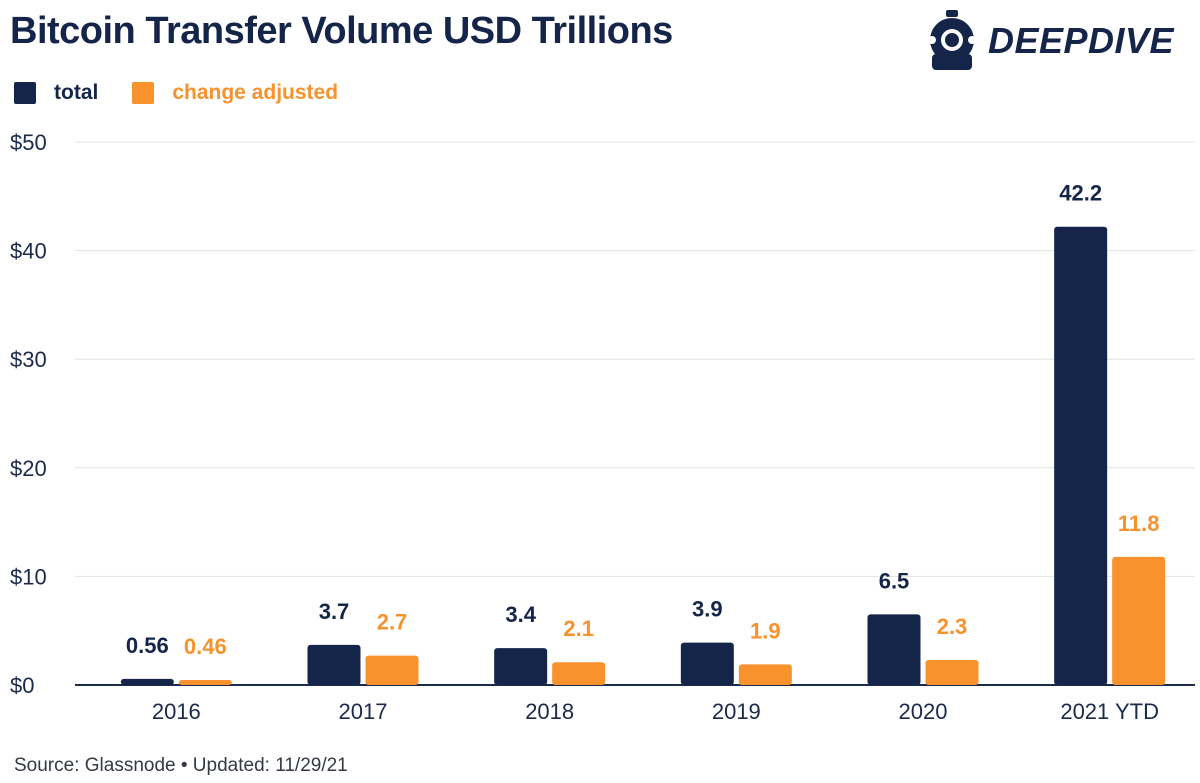 The height and width of the screenshot is (783, 1200). What do you see at coordinates (923, 711) in the screenshot?
I see `x-tick-label: 2020` at bounding box center [923, 711].